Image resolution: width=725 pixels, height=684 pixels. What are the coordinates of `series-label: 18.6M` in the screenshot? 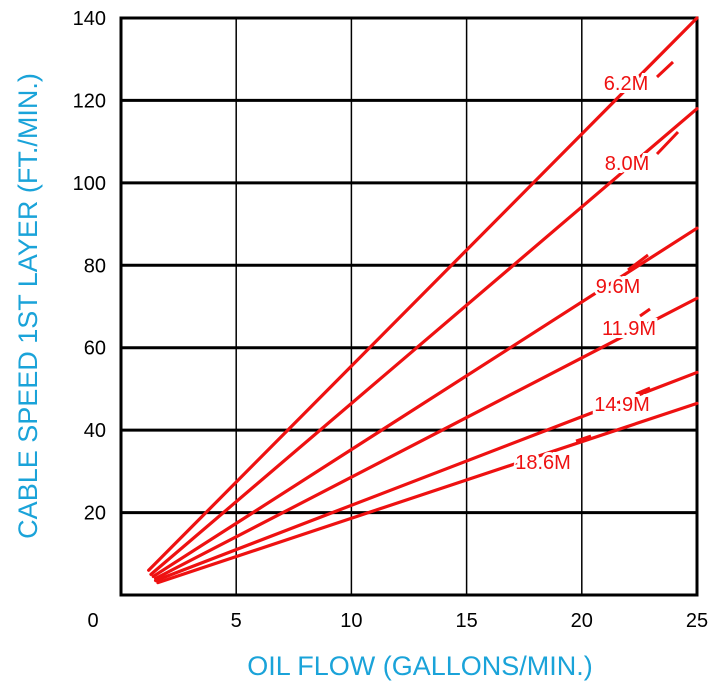 It's located at (543, 463).